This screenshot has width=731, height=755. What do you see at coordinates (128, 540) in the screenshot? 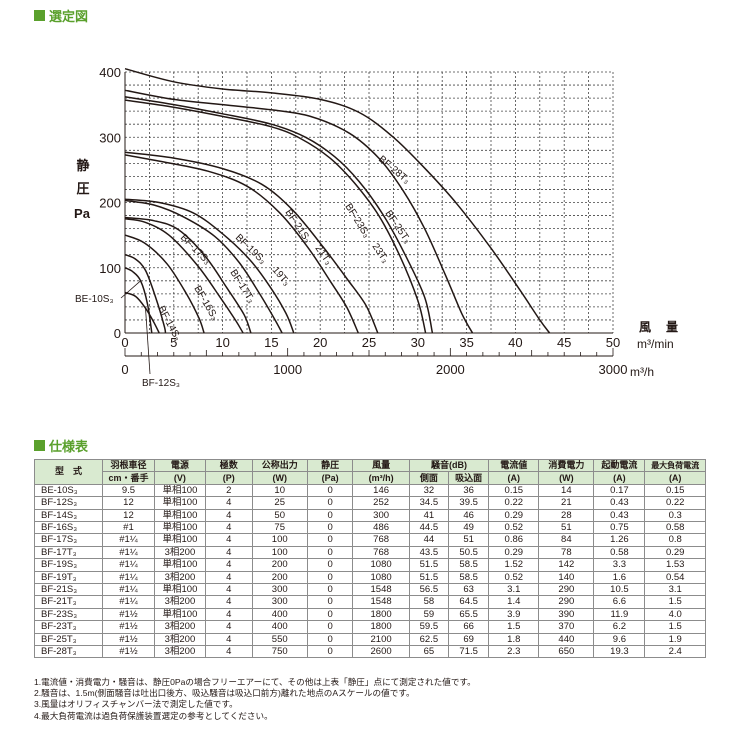
I see `cell-blade: #1¼` at bounding box center [128, 540].